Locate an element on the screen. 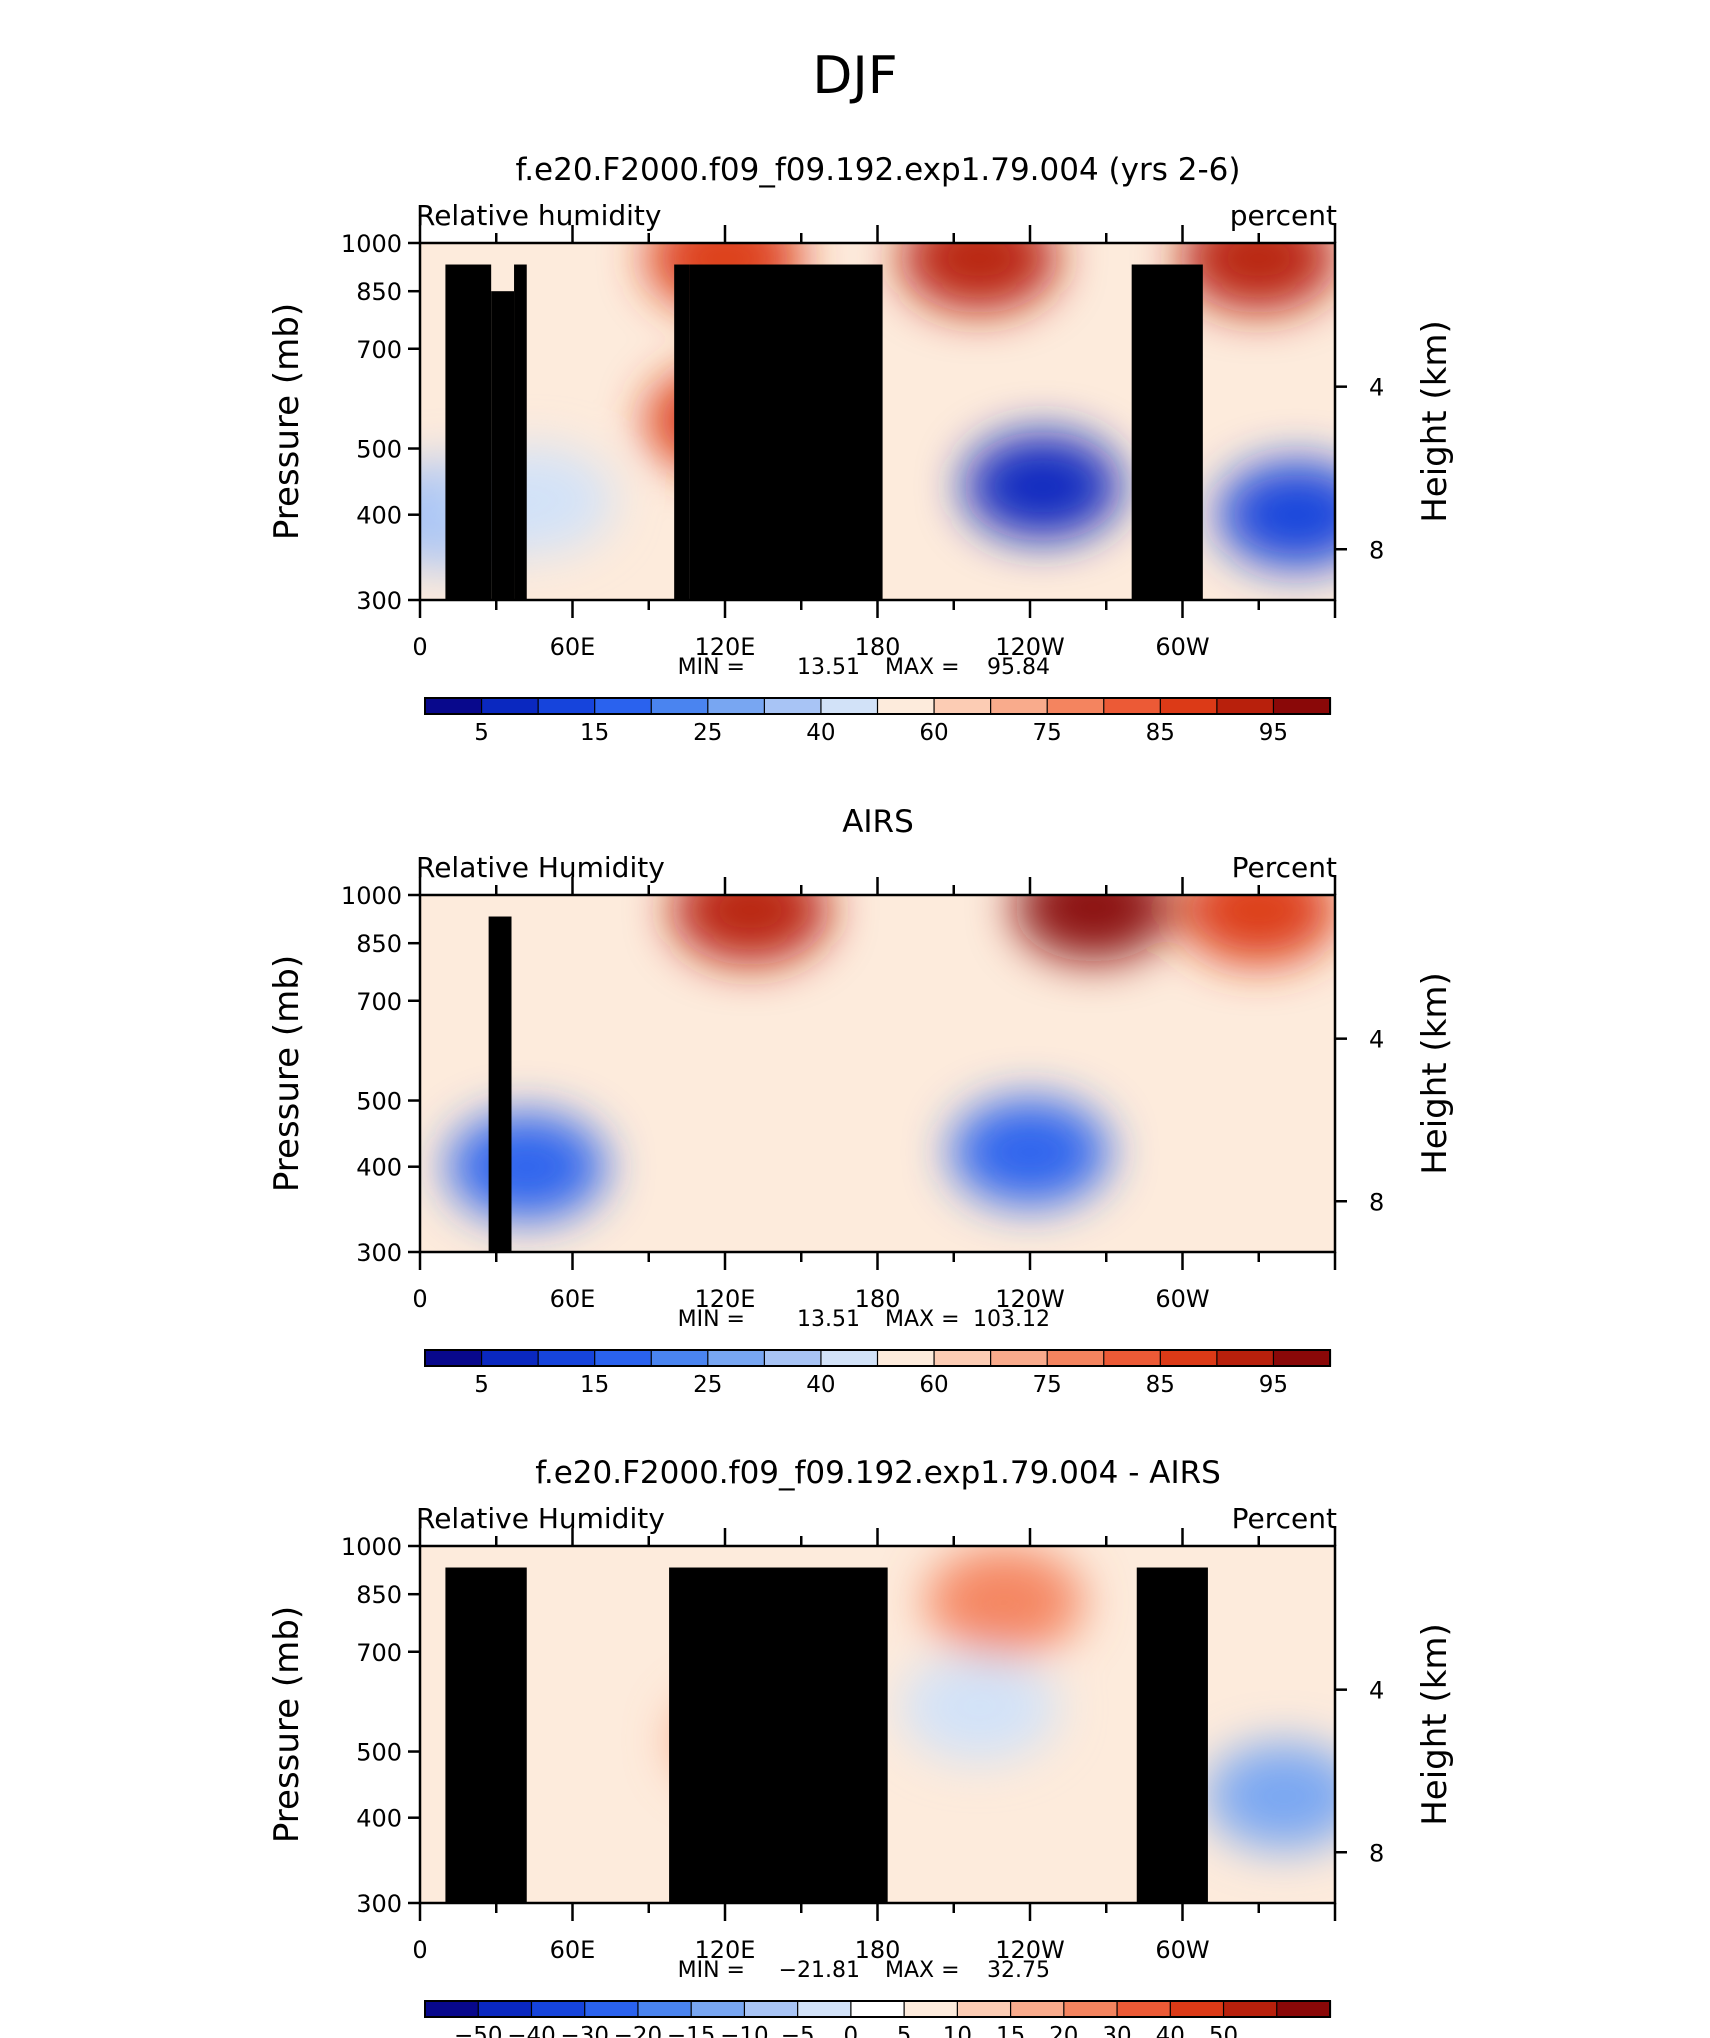 The height and width of the screenshot is (2038, 1710). variable-label: Relative Humidity is located at coordinates (540, 867).